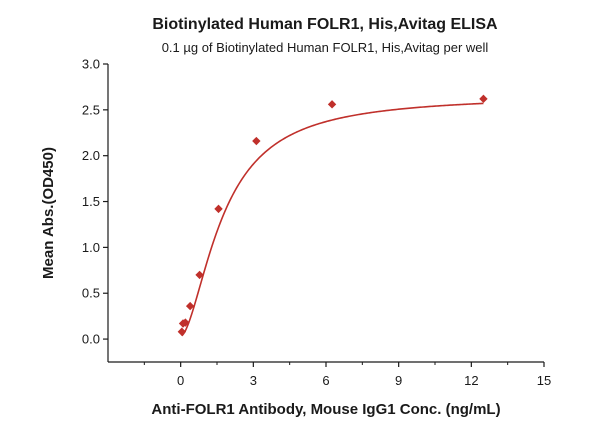 Image resolution: width=599 pixels, height=428 pixels. What do you see at coordinates (91, 64) in the screenshot?
I see `y-tick-label: 3.0` at bounding box center [91, 64].